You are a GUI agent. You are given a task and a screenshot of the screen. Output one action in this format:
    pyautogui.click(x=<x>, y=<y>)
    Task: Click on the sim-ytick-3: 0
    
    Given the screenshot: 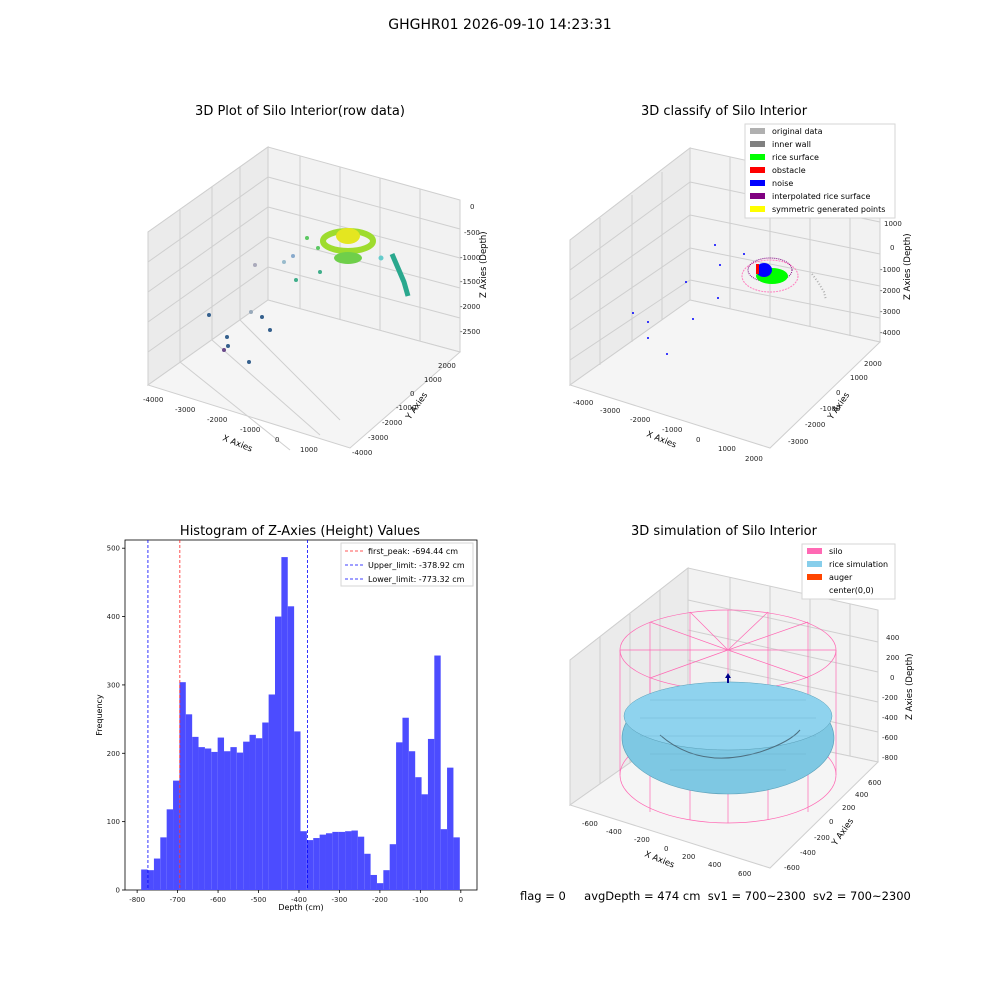 What is the action you would take?
    pyautogui.click(x=831, y=822)
    